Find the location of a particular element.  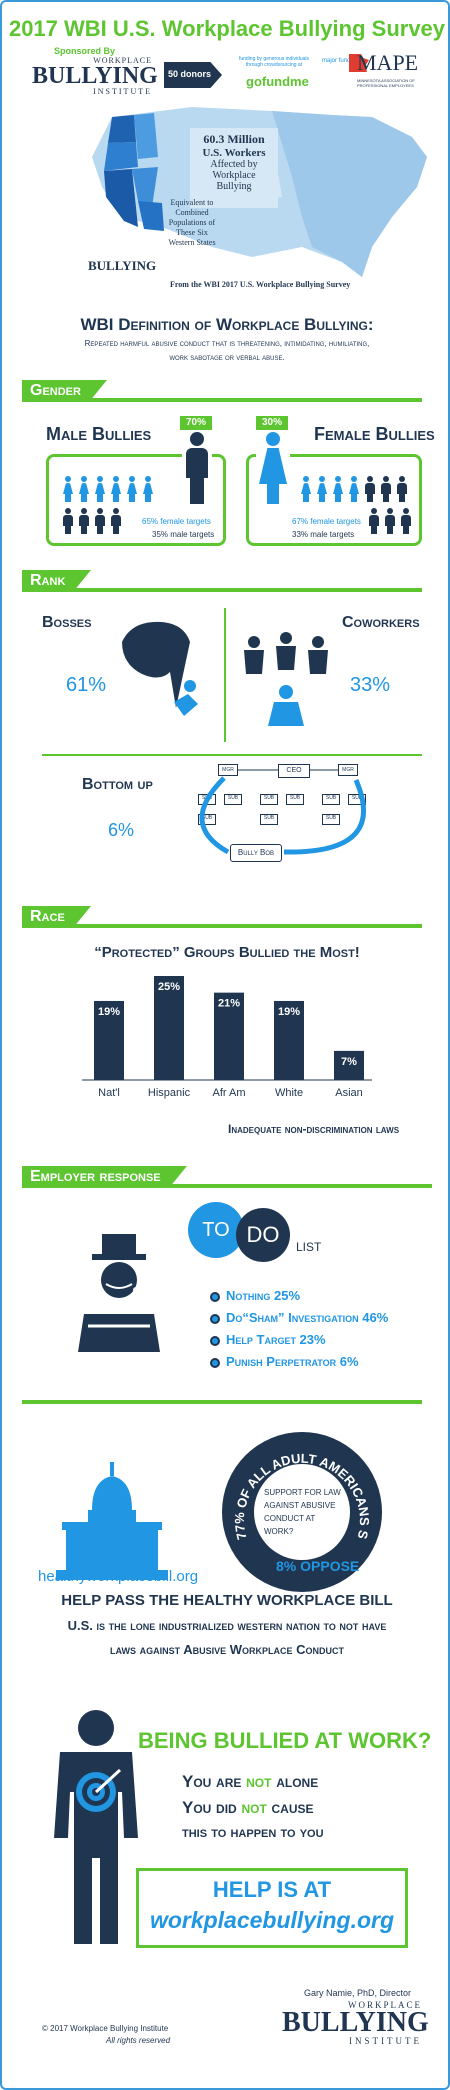

map-stat-line: Bullying is located at coordinates (234, 186).